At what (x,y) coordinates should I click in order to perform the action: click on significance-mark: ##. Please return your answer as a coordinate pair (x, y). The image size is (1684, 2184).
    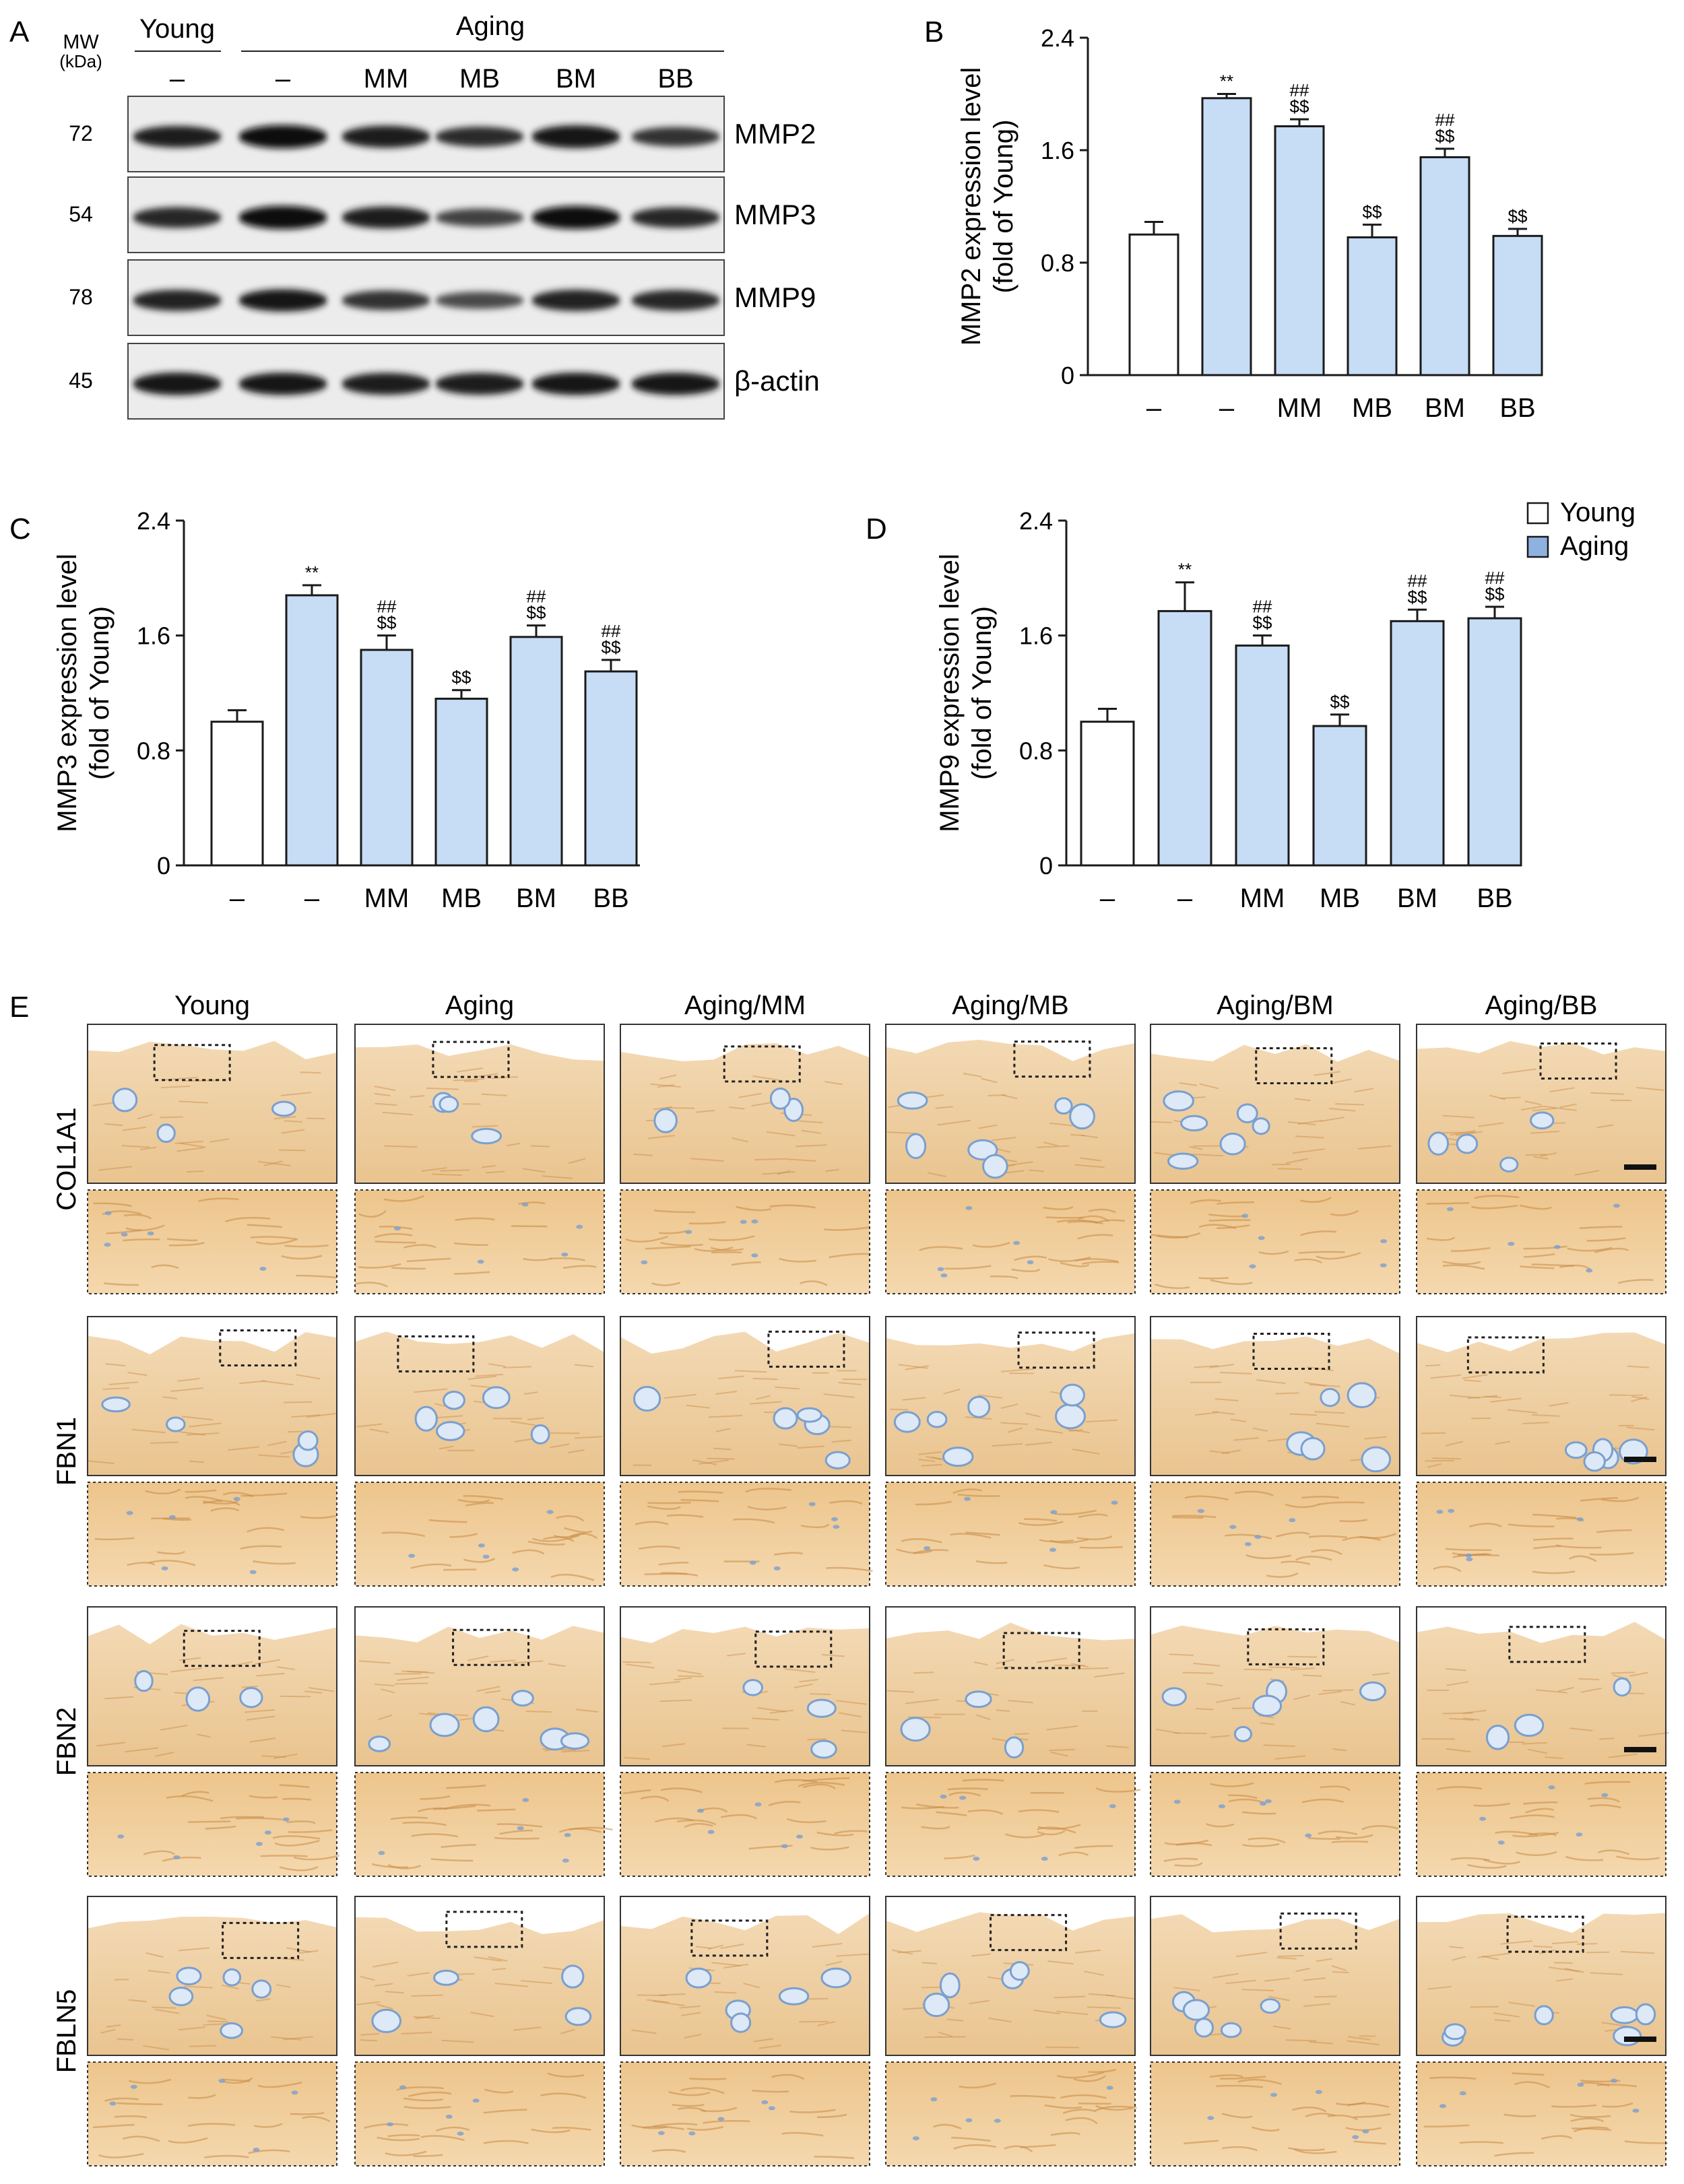
    Looking at the image, I should click on (536, 597).